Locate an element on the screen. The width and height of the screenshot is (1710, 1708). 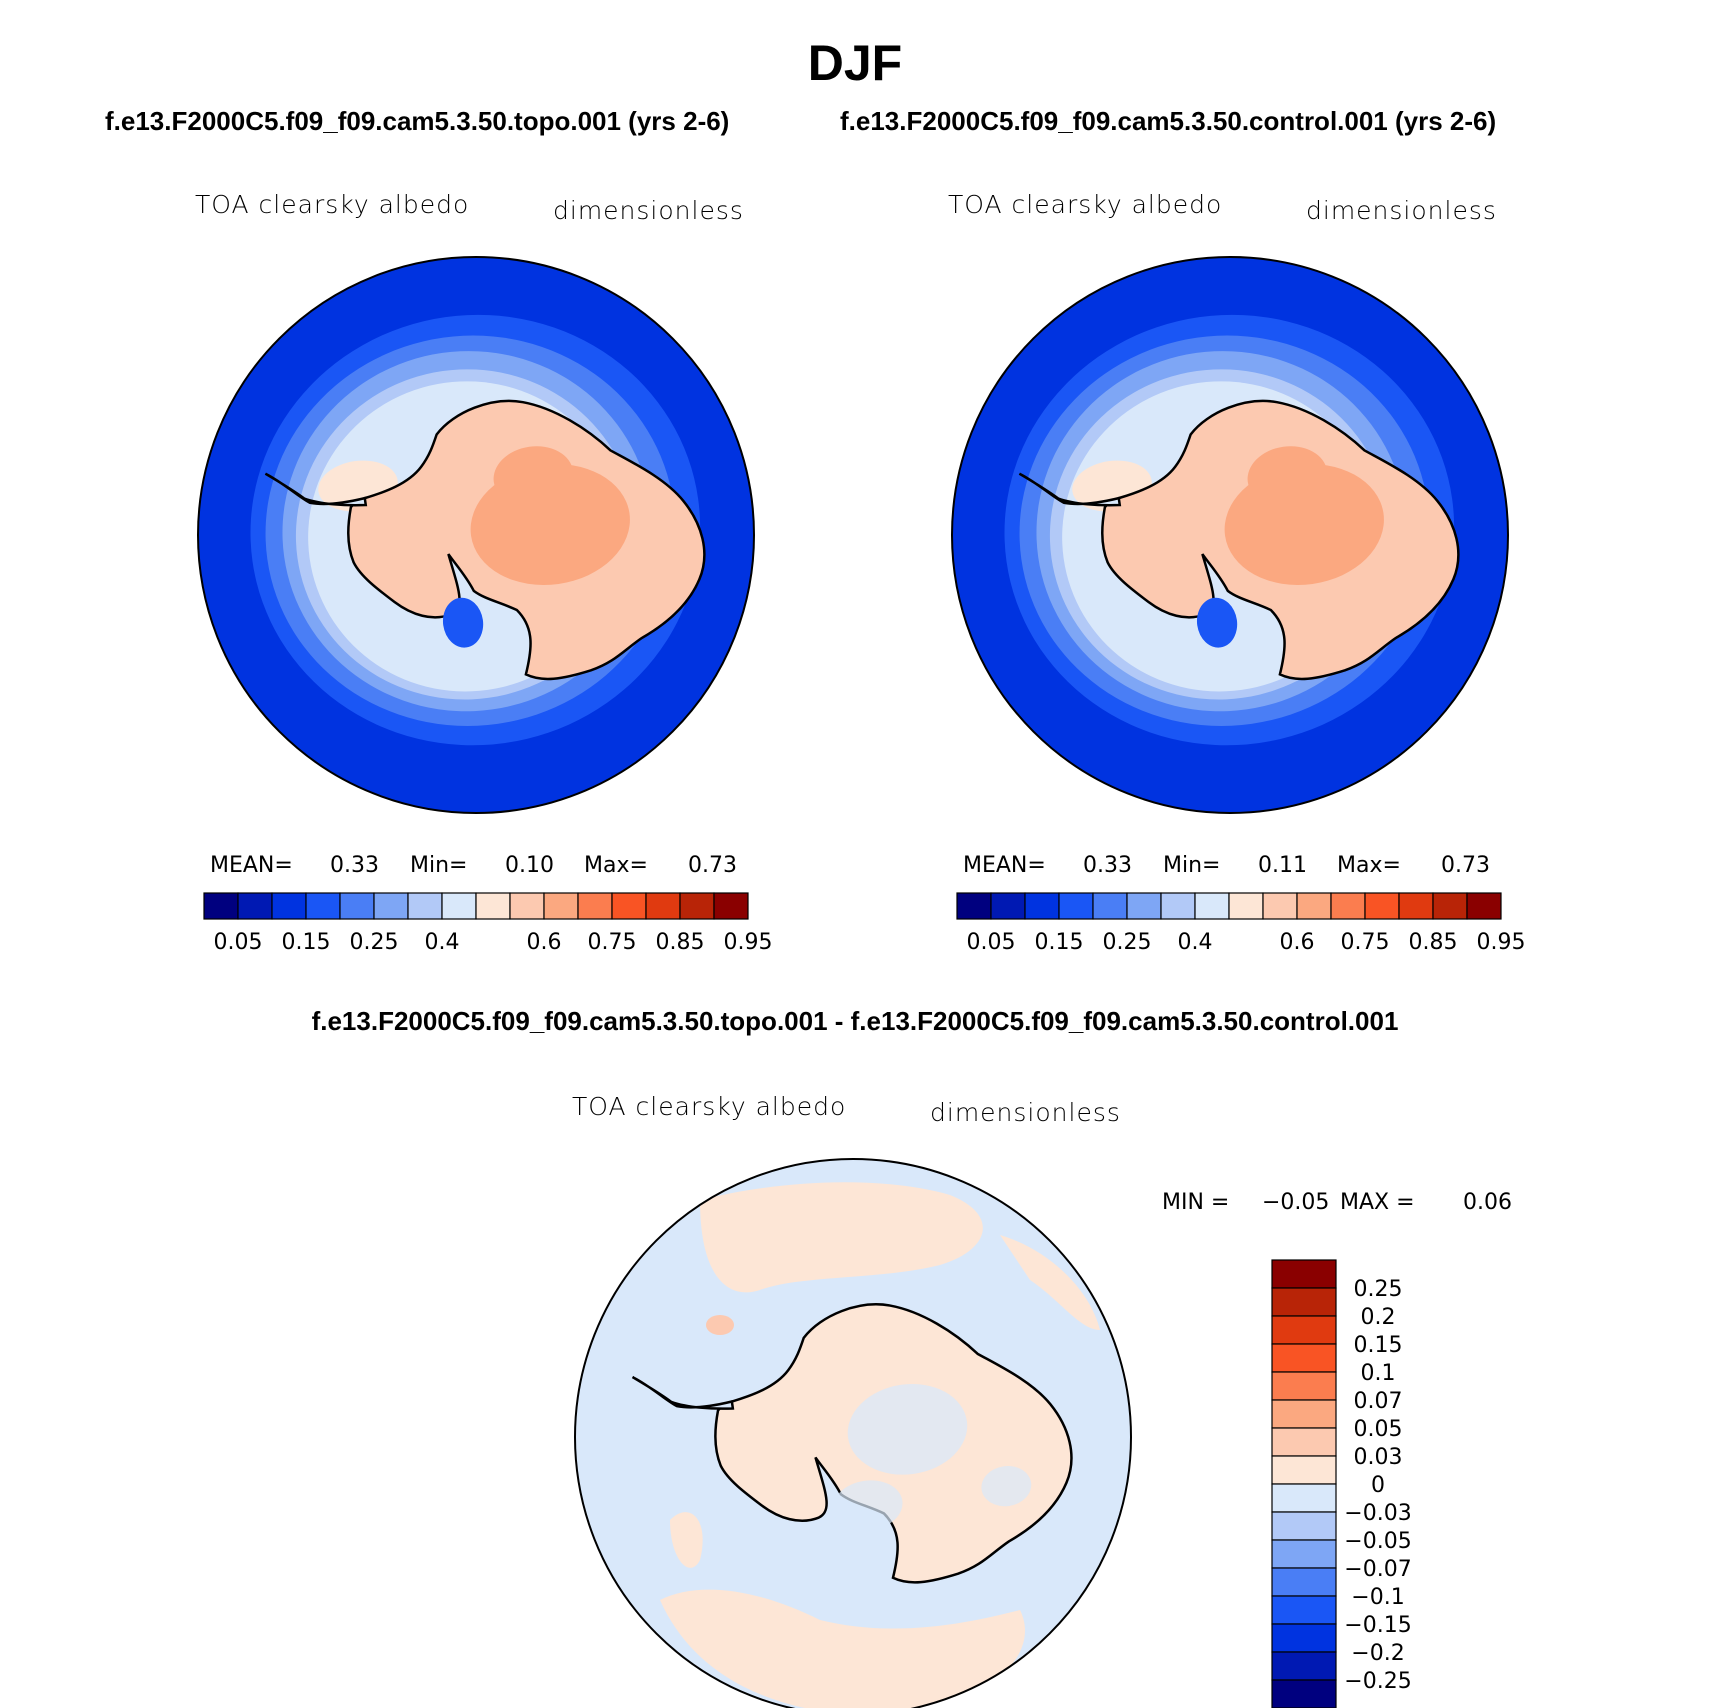
diff-units-label: dimensionless is located at coordinates (1025, 1112).